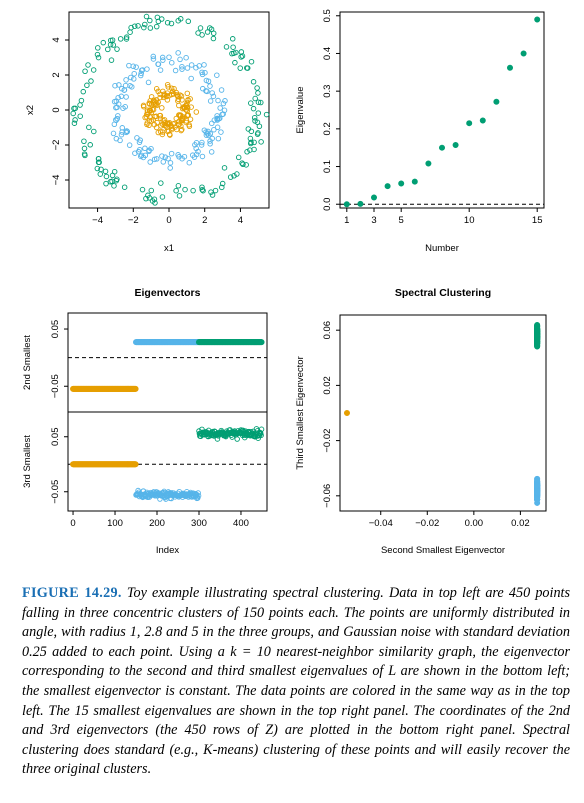 This screenshot has width=584, height=803. I want to click on eigenvector-panel-frame, so click(167, 362).